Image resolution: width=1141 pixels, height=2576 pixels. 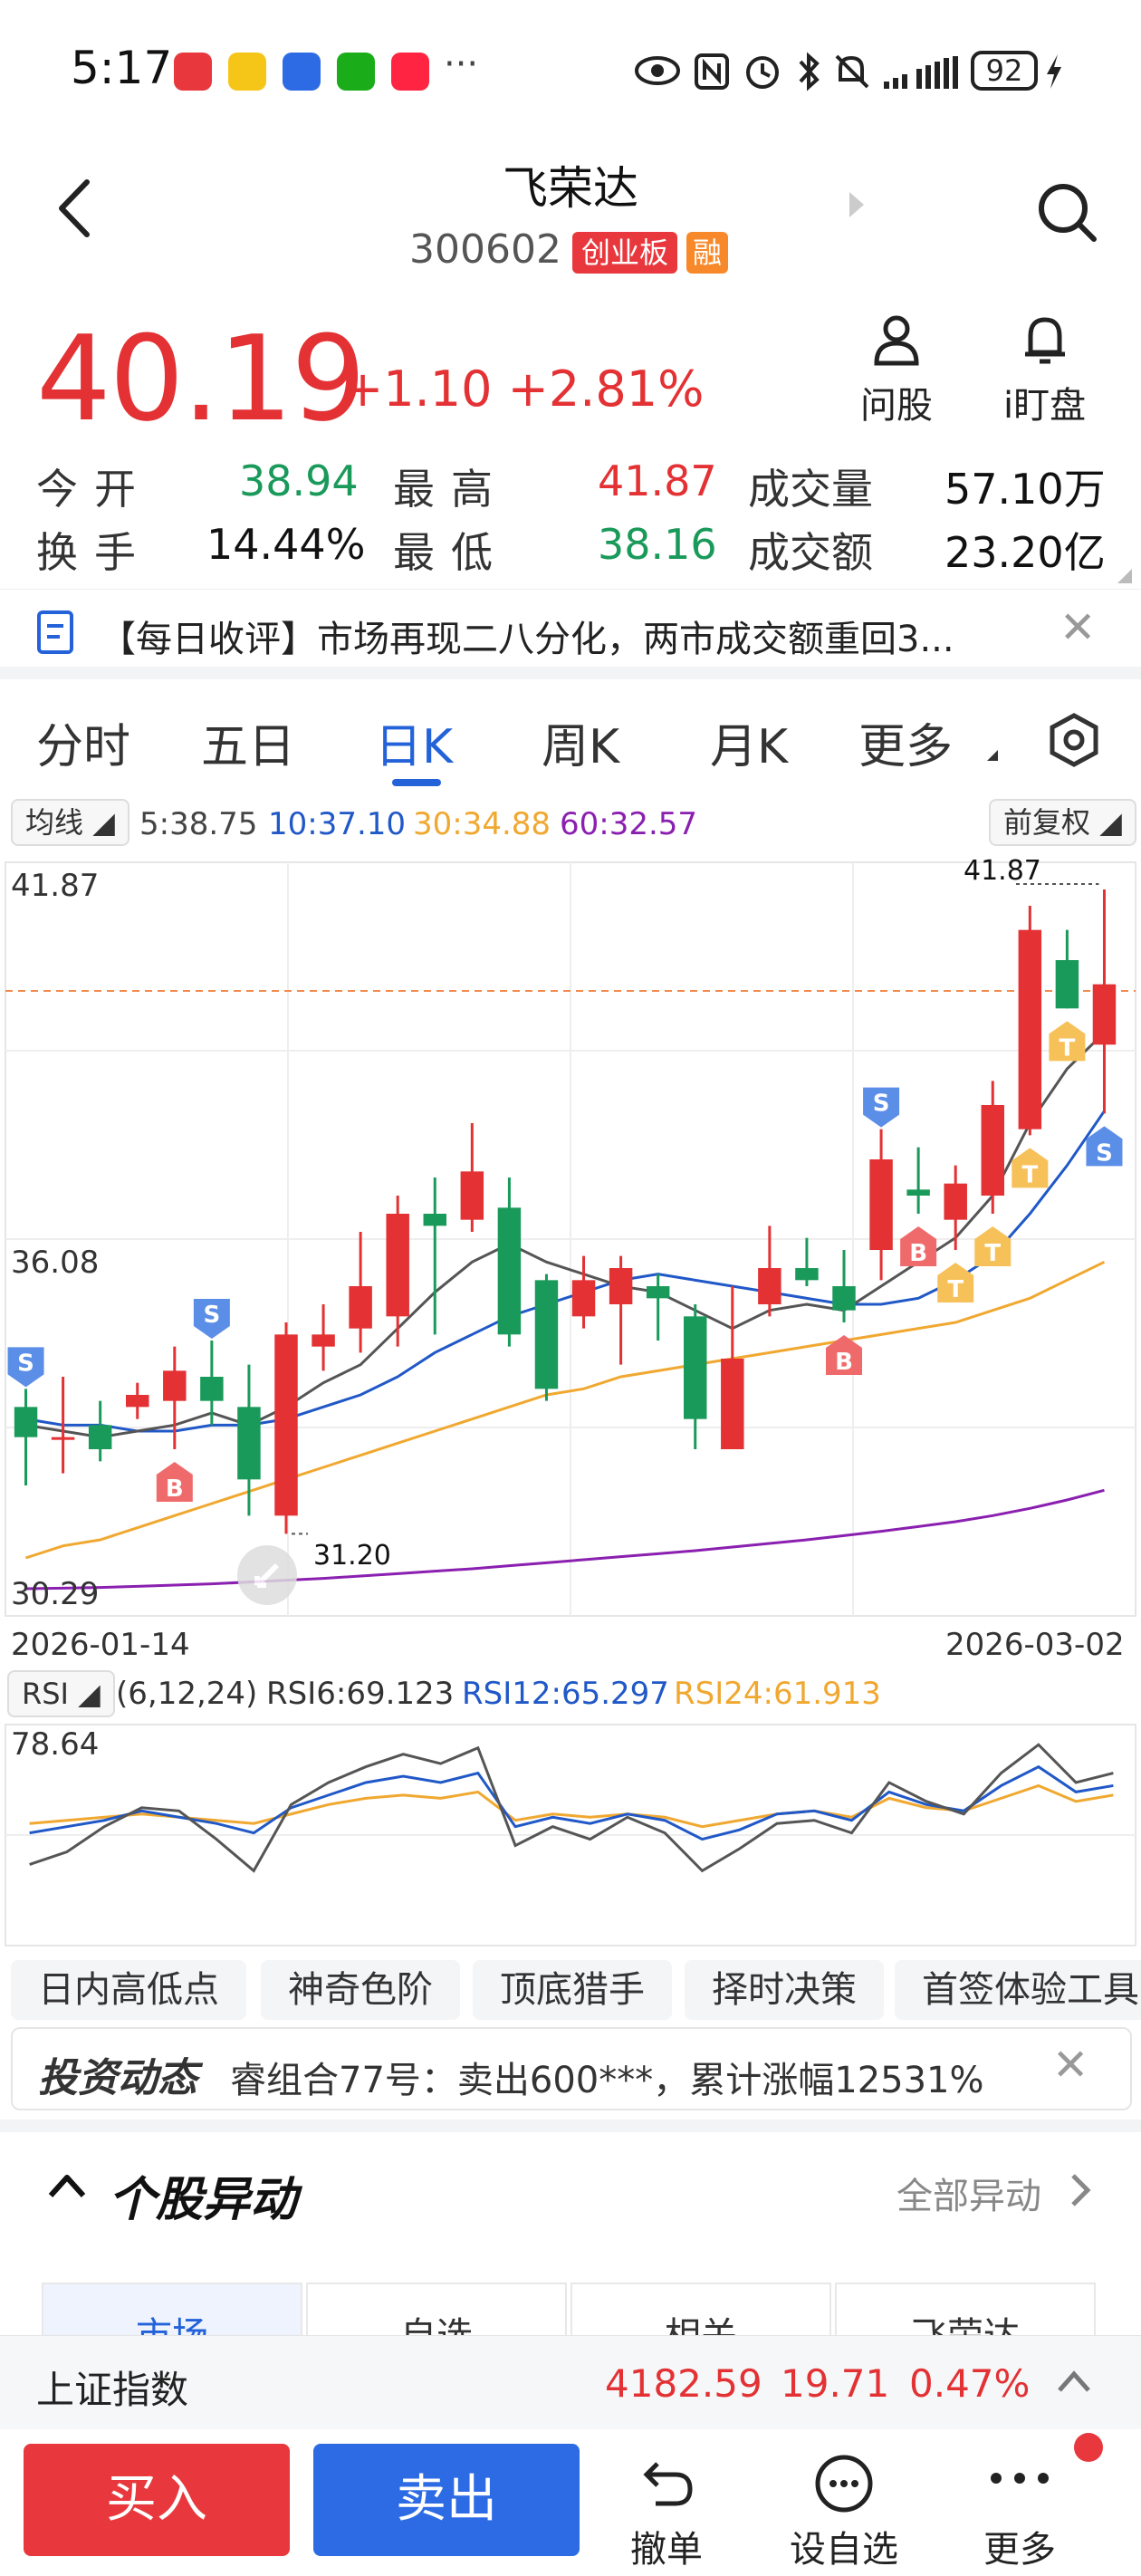 I want to click on index-ticker: 上证指数 4182.59 19.71 0.47%, so click(x=570, y=2382).